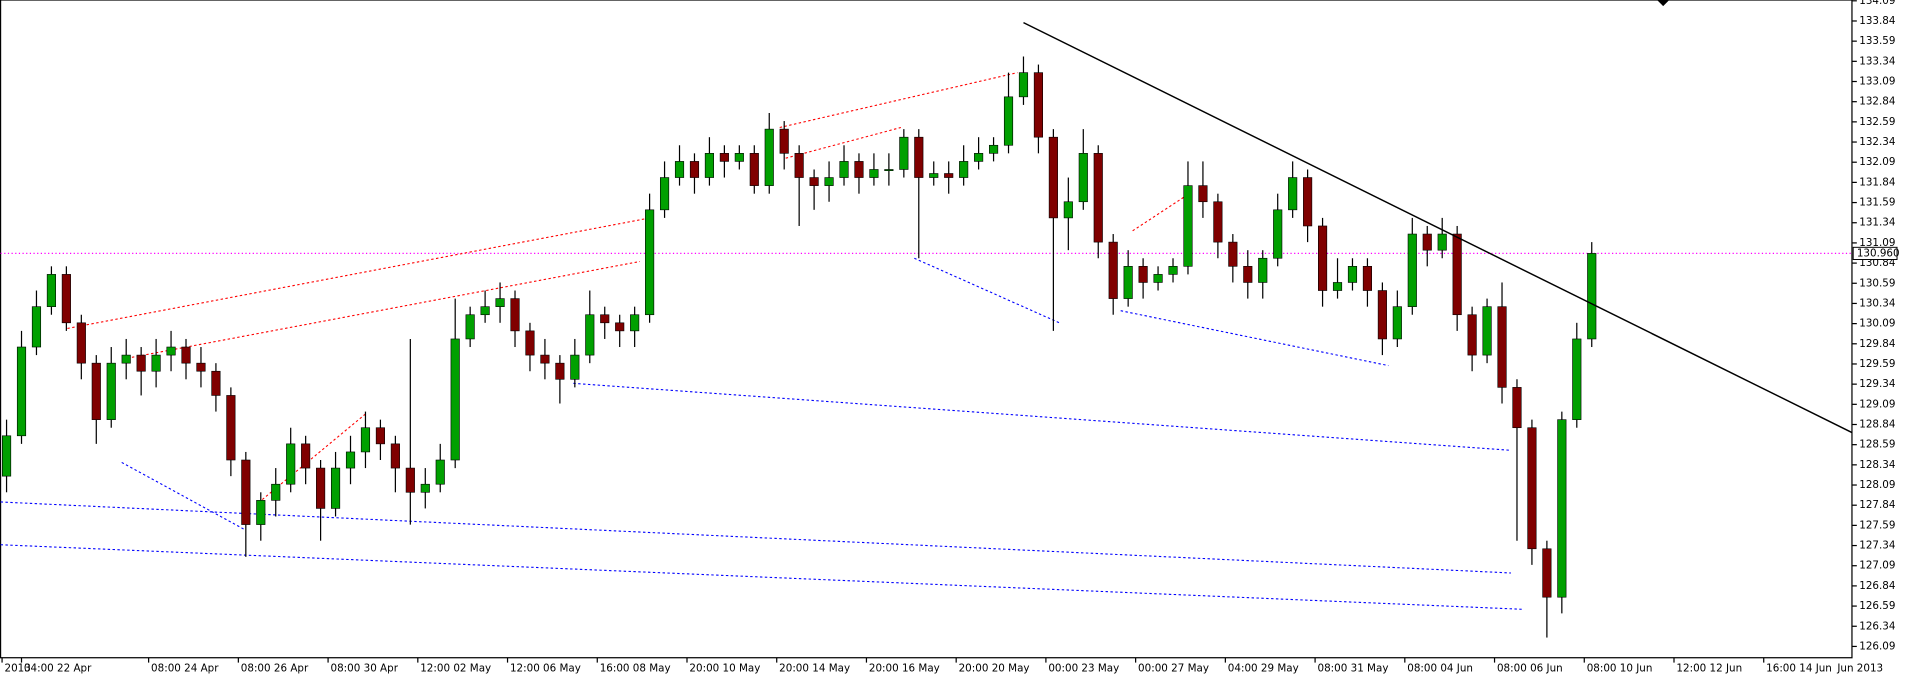 The height and width of the screenshot is (676, 1911). Describe the element at coordinates (1877, 162) in the screenshot. I see `y-tick-label: 132.09` at that location.